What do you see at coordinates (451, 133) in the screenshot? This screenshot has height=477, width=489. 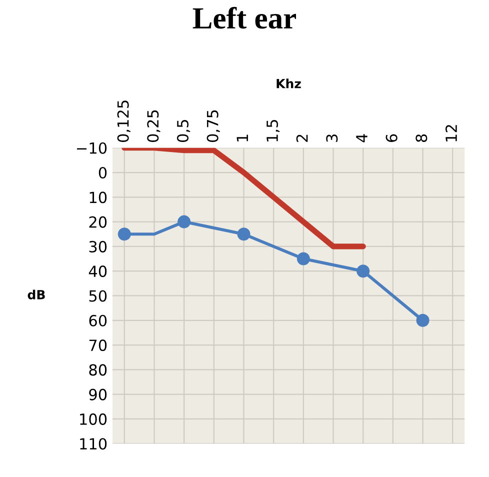 I see `x-tick-label: 12` at bounding box center [451, 133].